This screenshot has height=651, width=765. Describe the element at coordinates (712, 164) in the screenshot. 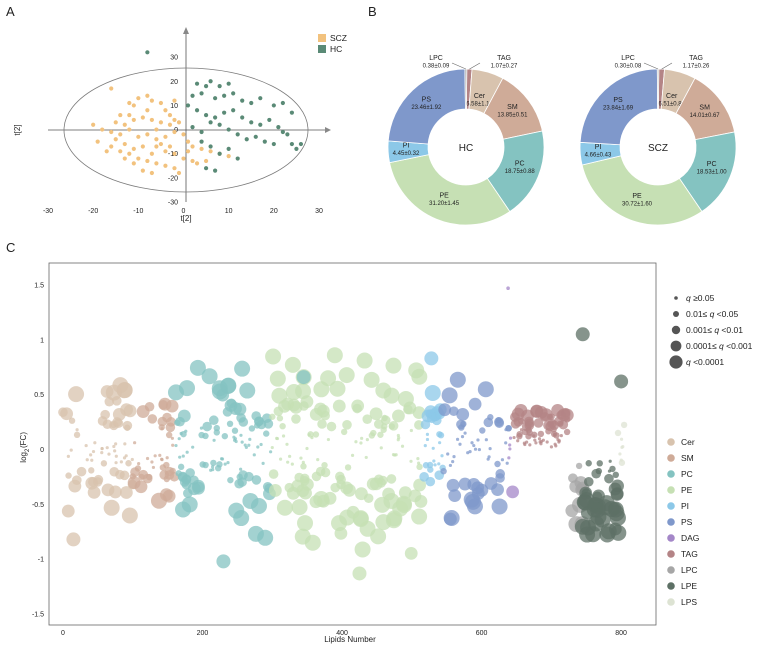

I see `donut-label-pc: PC` at that location.